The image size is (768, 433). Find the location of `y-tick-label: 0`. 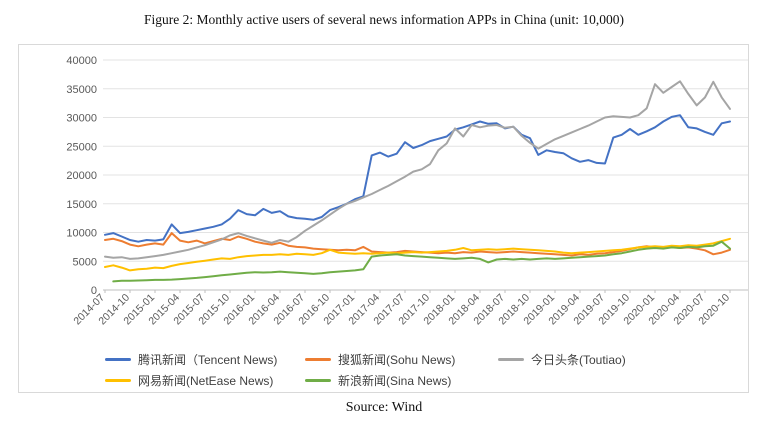

y-tick-label: 0 is located at coordinates (94, 291).